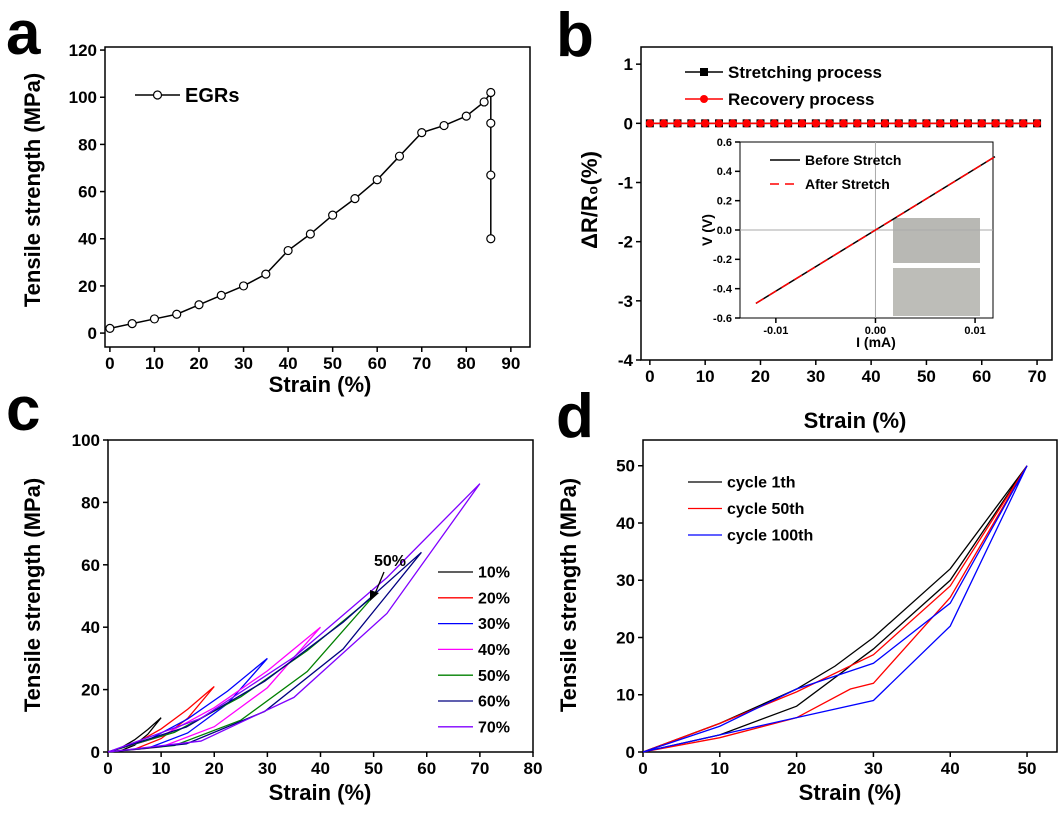 This screenshot has width=1061, height=830. I want to click on x-tick-label: 60, so click(426, 768).